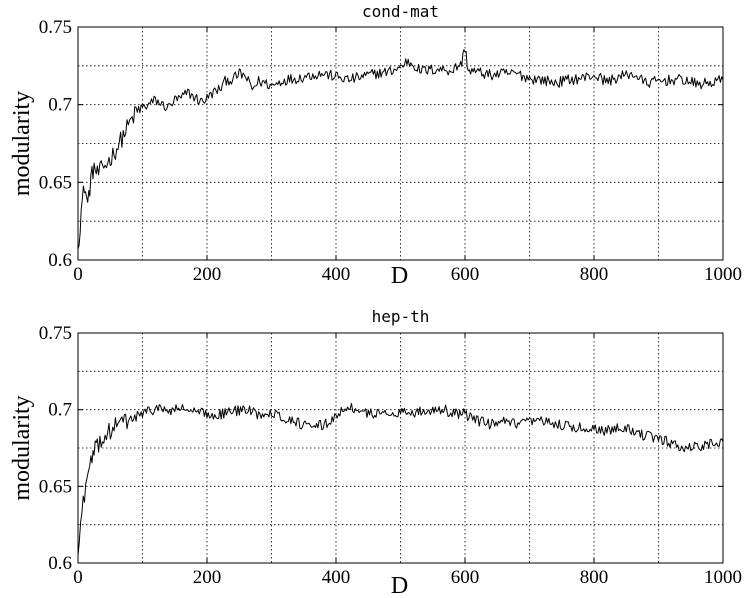 The image size is (747, 598). Describe the element at coordinates (400, 11) in the screenshot. I see `chart-title: cond-mat` at that location.